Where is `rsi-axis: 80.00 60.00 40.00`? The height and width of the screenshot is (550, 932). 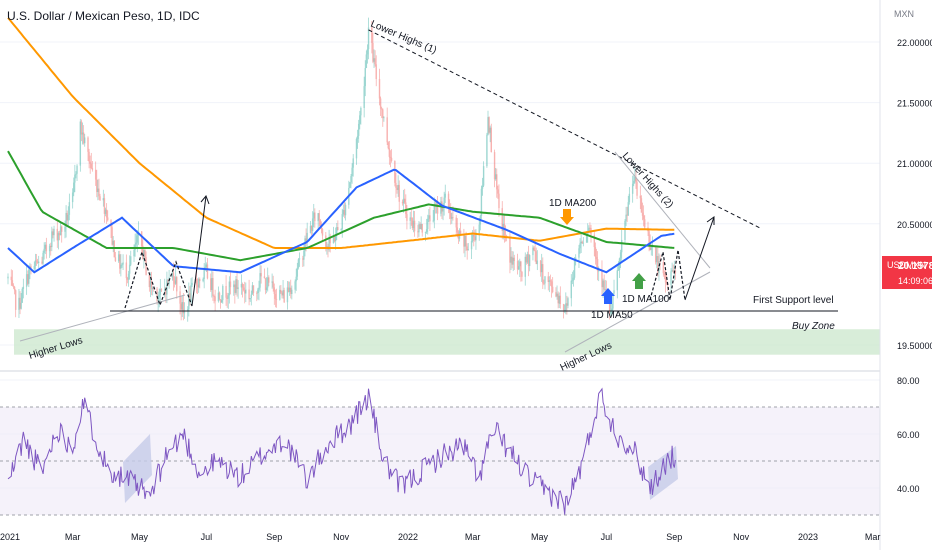 rsi-axis: 80.00 60.00 40.00 is located at coordinates (908, 435).